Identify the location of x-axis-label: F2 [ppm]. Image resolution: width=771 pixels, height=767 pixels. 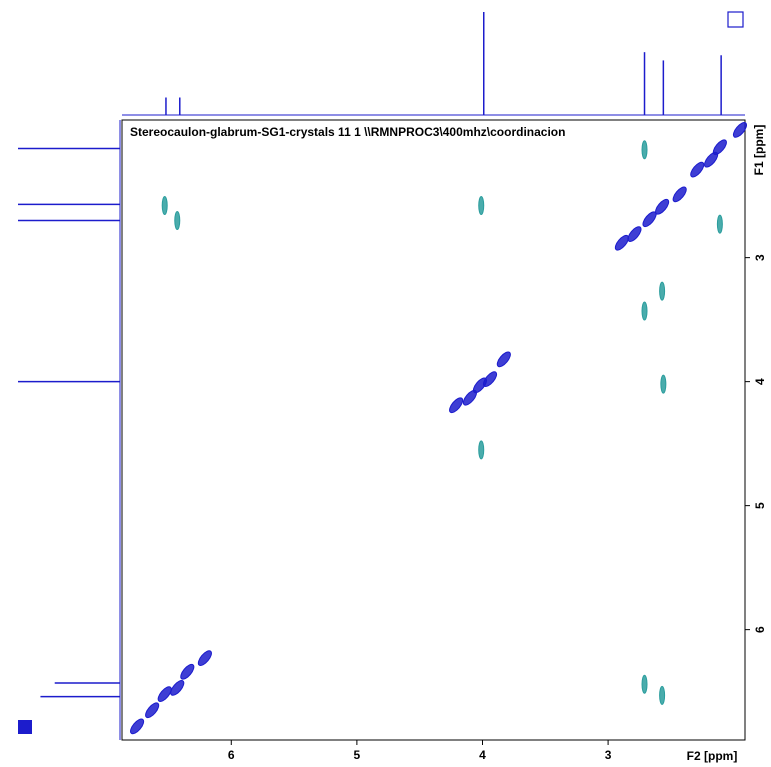
(712, 756).